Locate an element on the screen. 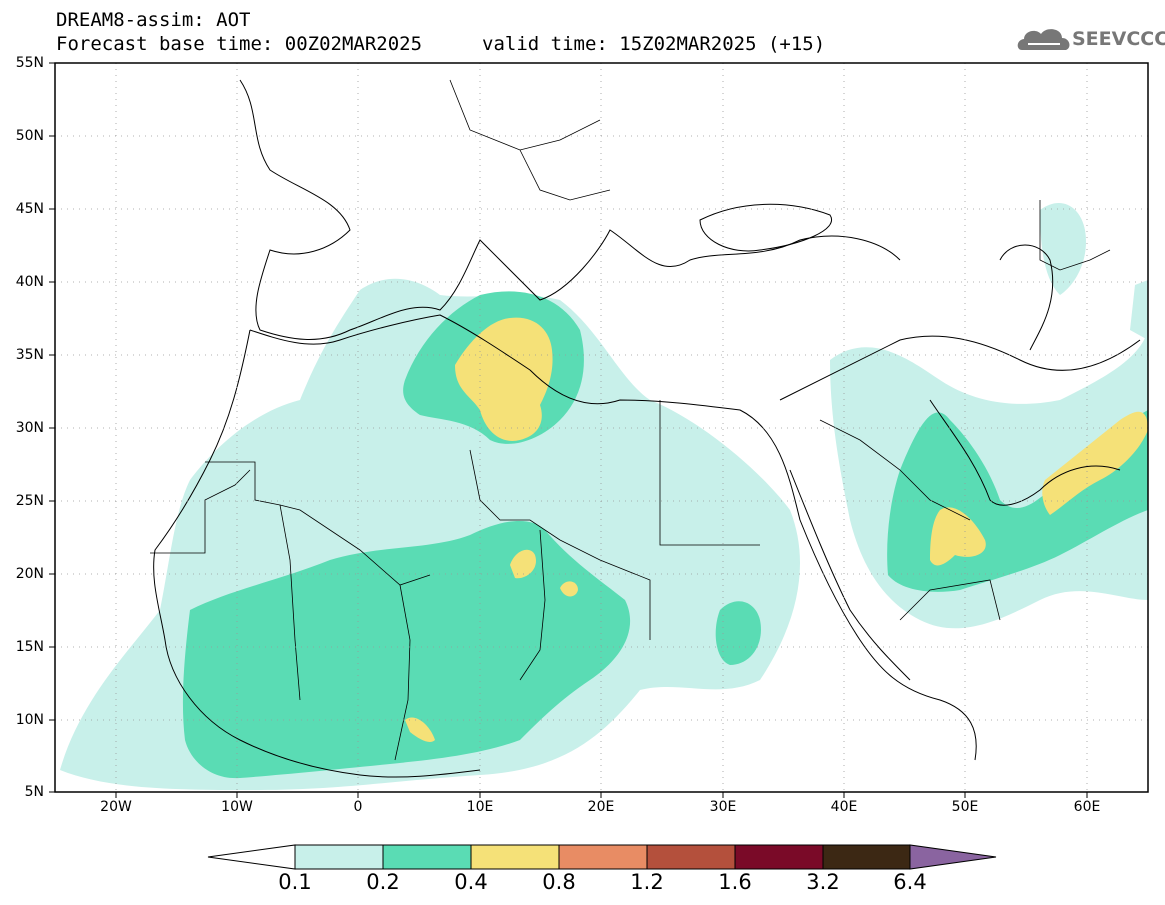  lon-label: 0 is located at coordinates (358, 807).